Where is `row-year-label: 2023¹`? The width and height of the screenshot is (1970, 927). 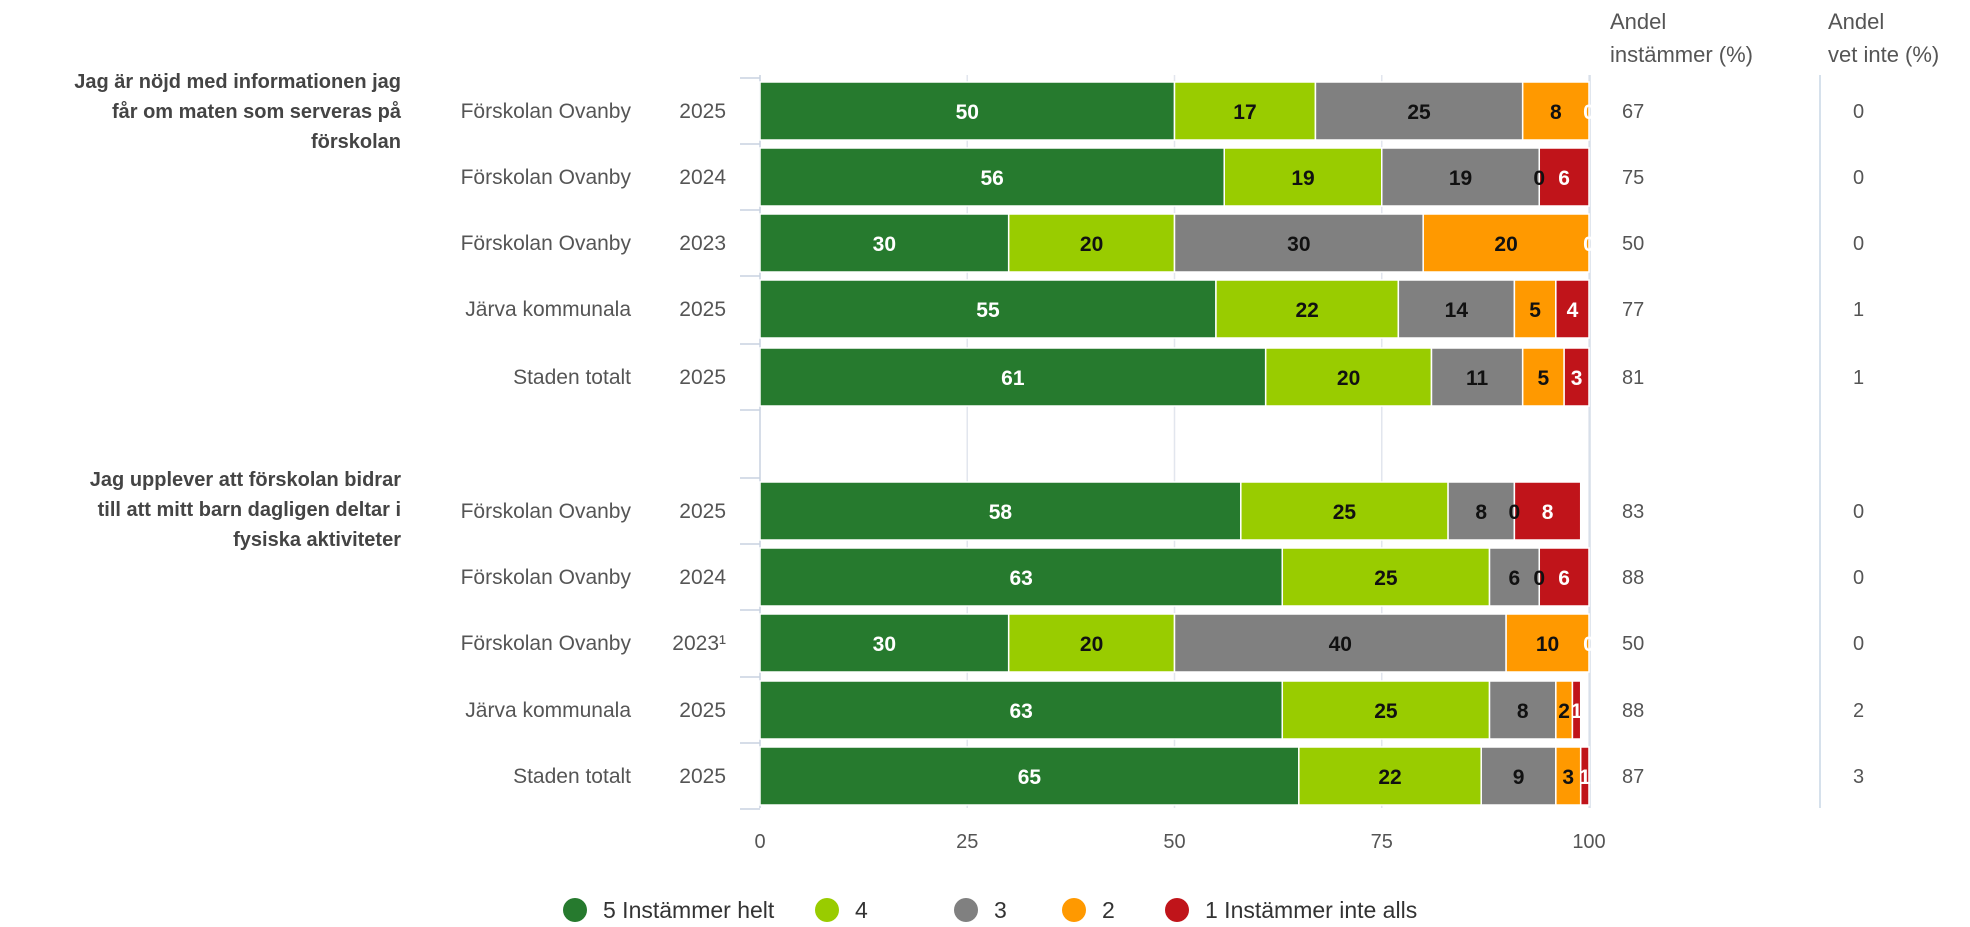 row-year-label: 2023¹ is located at coordinates (699, 643).